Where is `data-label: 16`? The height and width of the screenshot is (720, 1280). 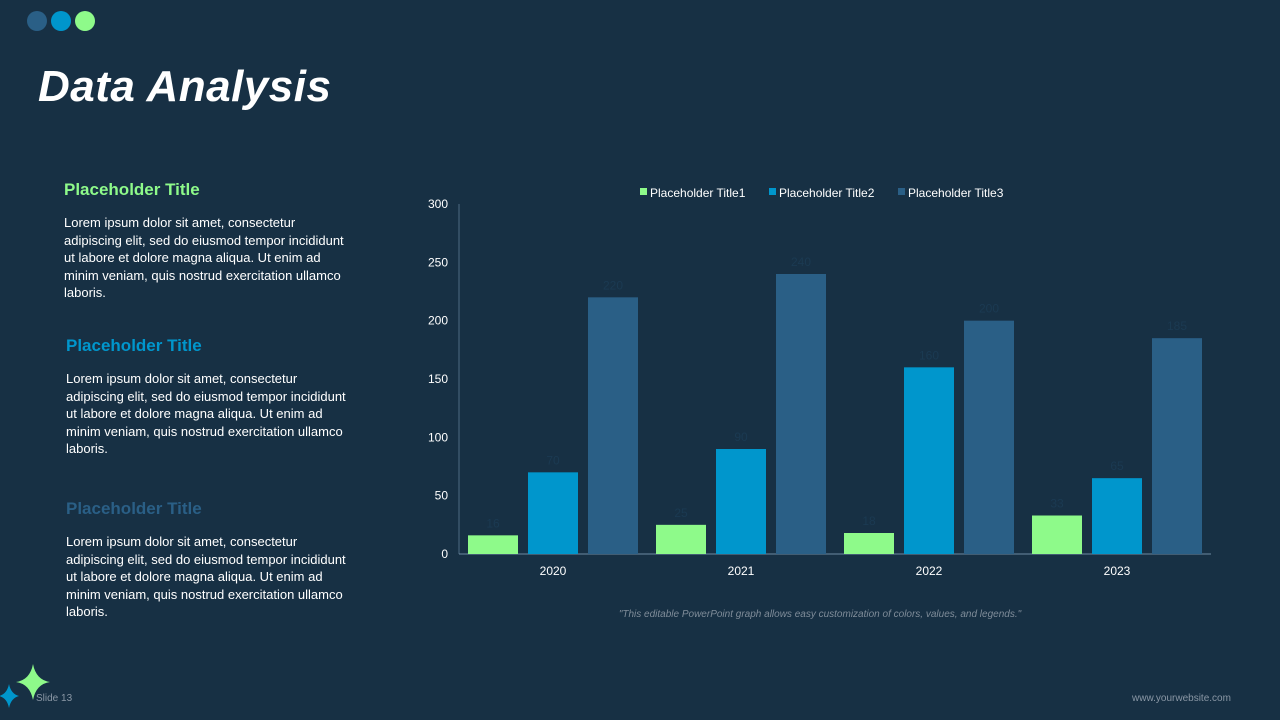
data-label: 16 is located at coordinates (493, 523).